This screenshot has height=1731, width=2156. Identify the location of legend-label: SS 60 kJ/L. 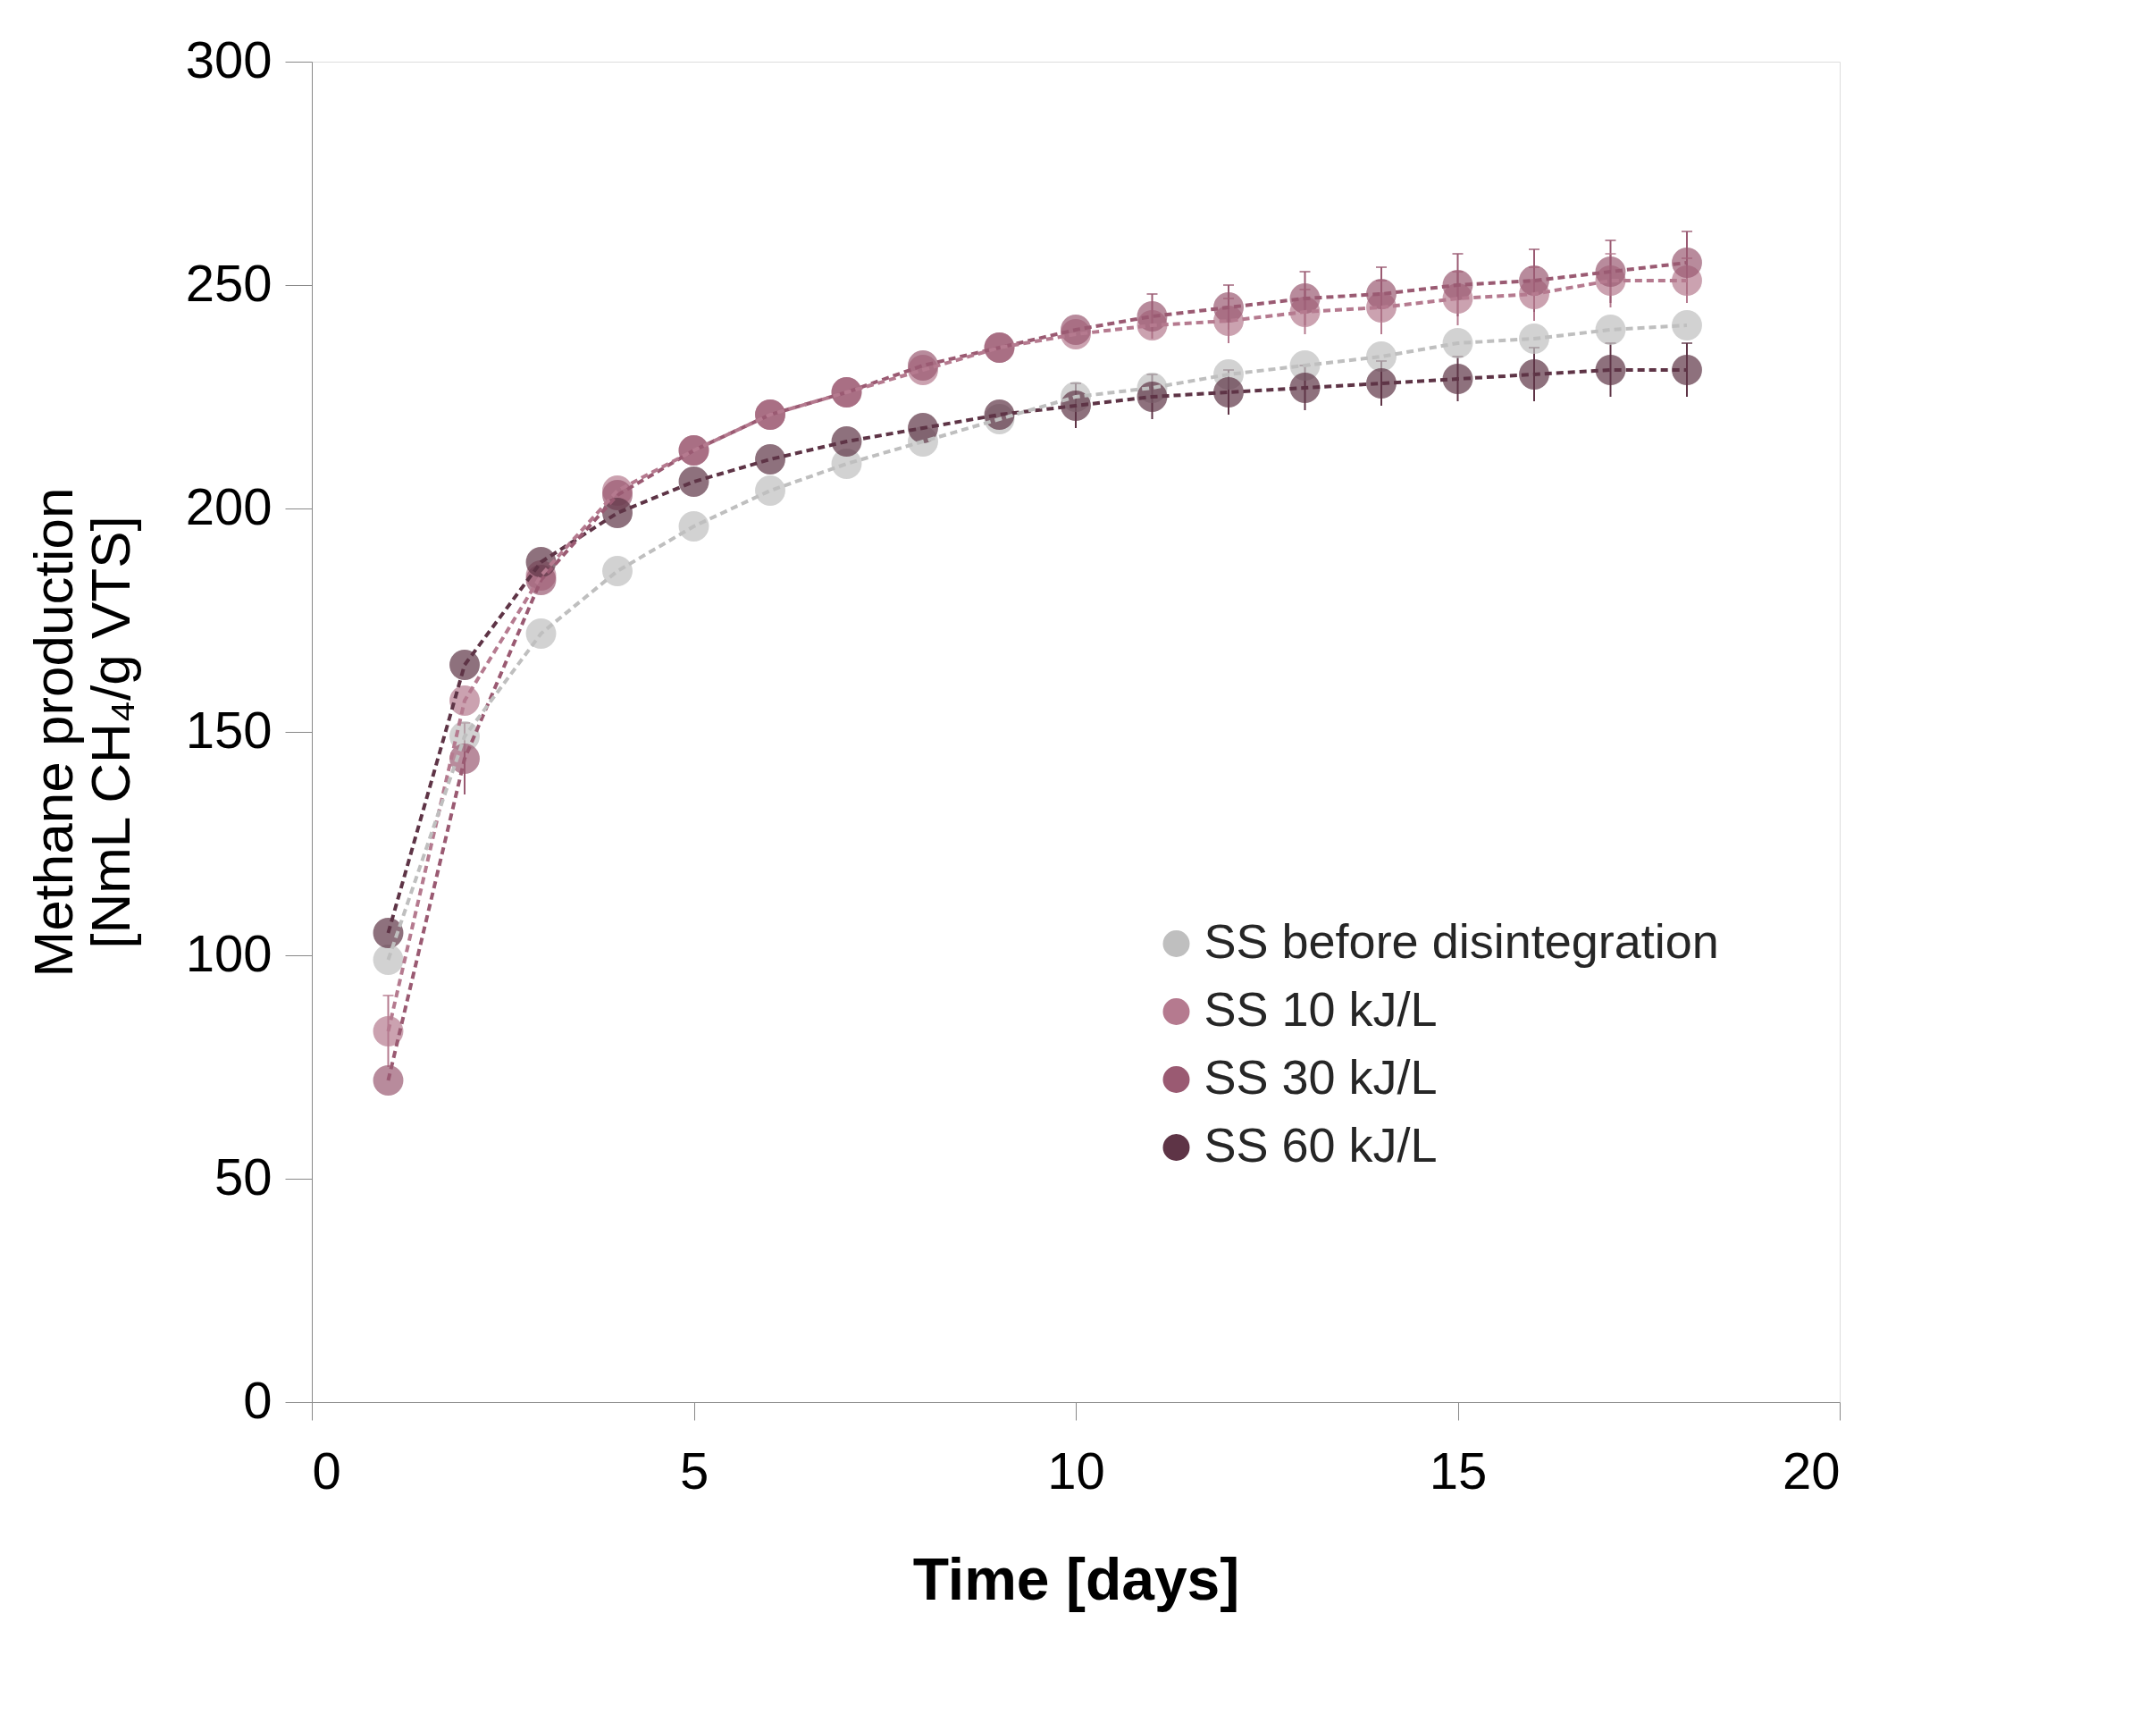
(1321, 1145).